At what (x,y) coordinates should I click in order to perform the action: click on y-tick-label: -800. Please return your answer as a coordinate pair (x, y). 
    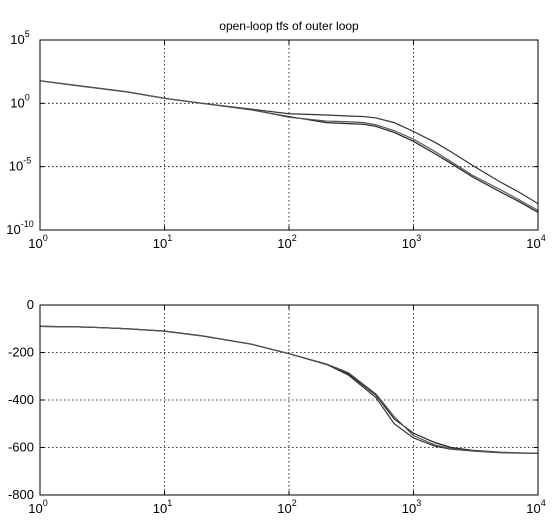
    Looking at the image, I should click on (21, 494).